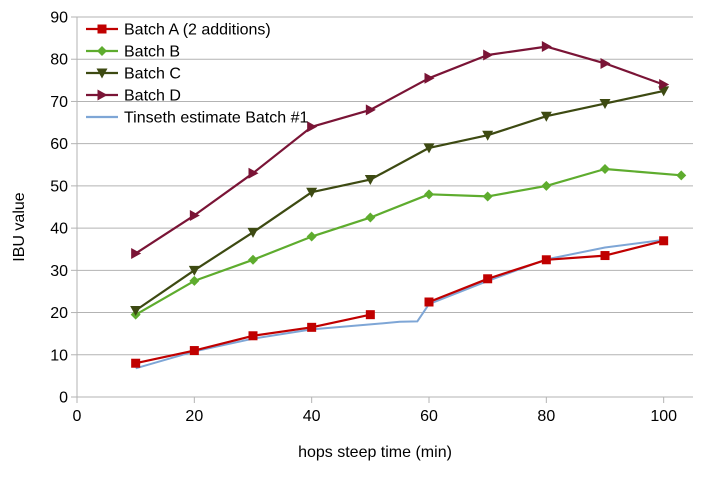 This screenshot has width=712, height=477. Describe the element at coordinates (63, 398) in the screenshot. I see `y-tick-label: 0` at that location.